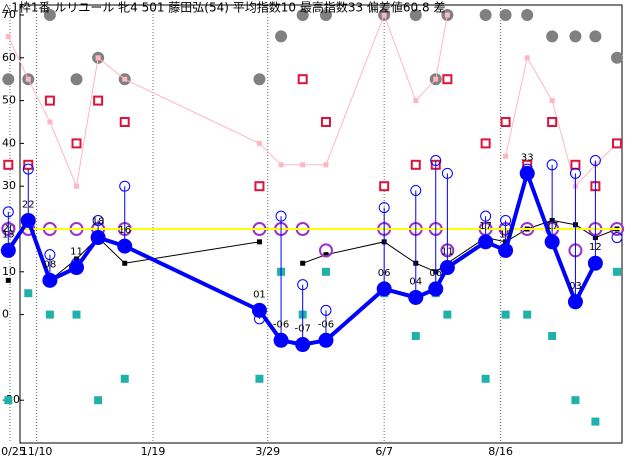  What do you see at coordinates (415, 281) in the screenshot?
I see `data-label: 04` at bounding box center [415, 281].